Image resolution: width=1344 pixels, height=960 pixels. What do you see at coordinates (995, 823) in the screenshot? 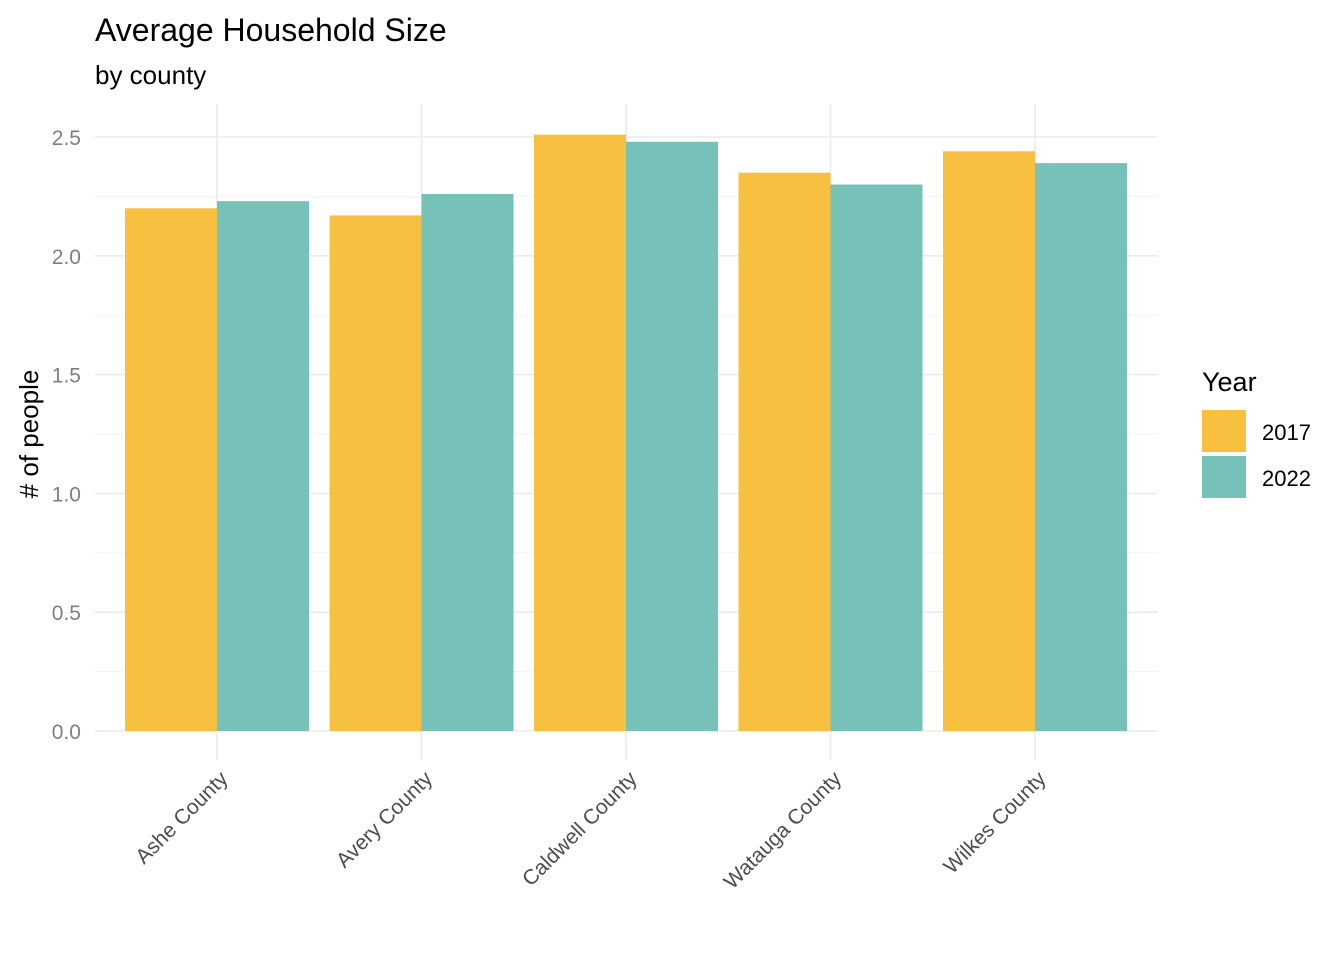
I see `x-tick-label: Wilkes County` at bounding box center [995, 823].